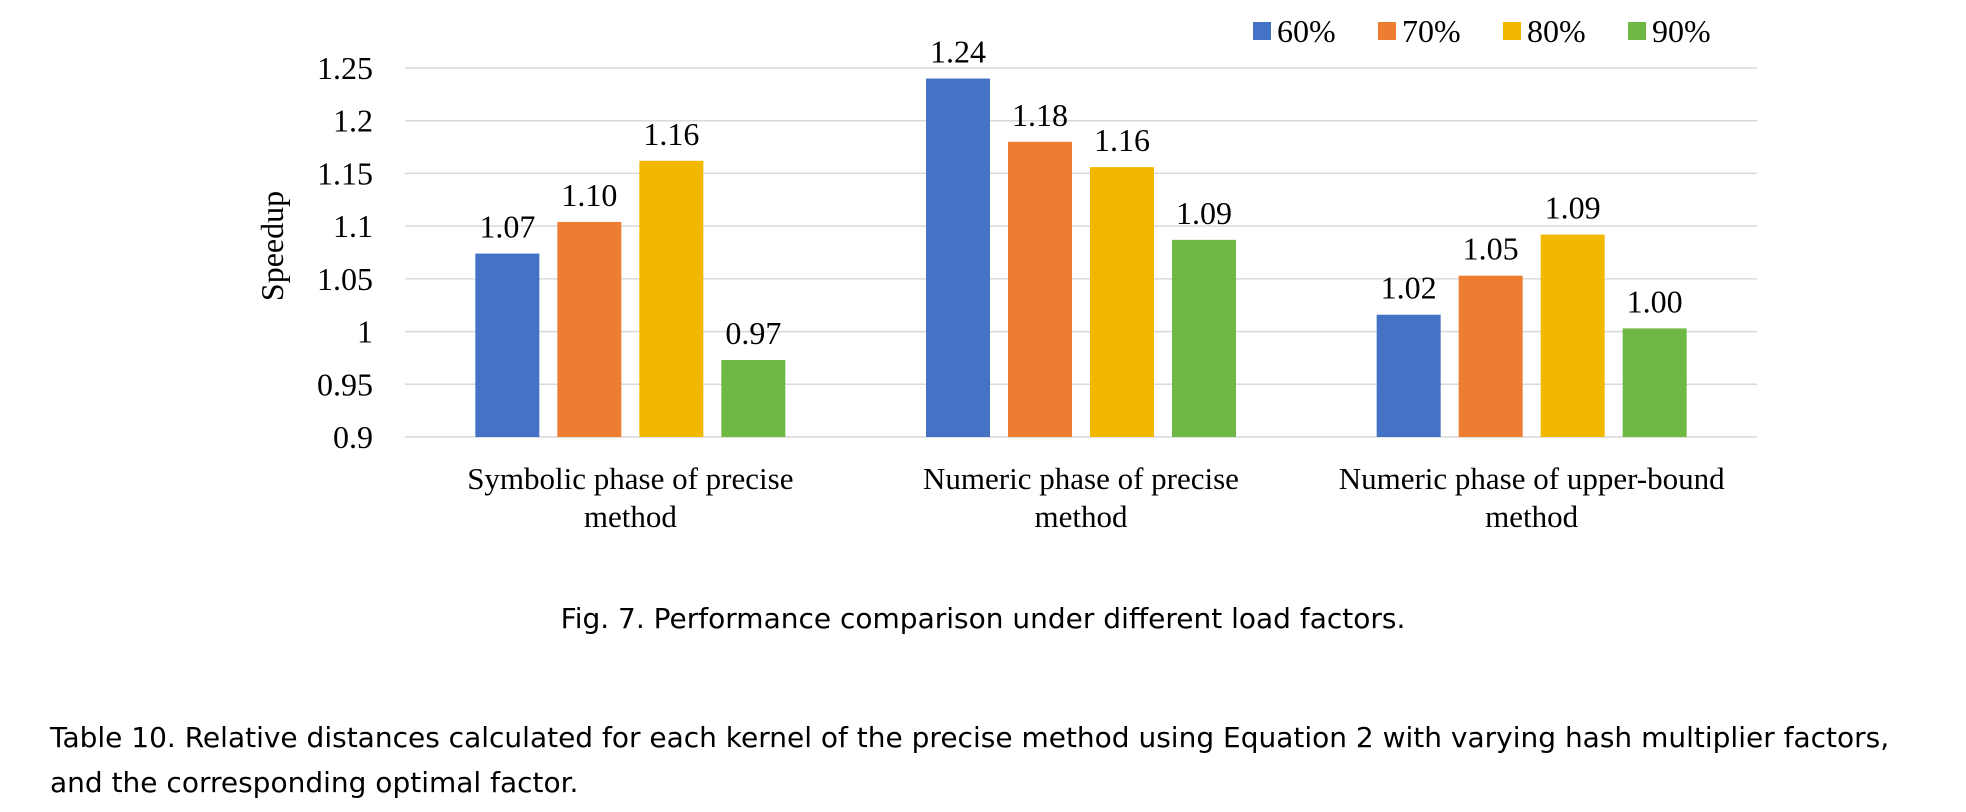  I want to click on bar-80pct-cat2, so click(1122, 302).